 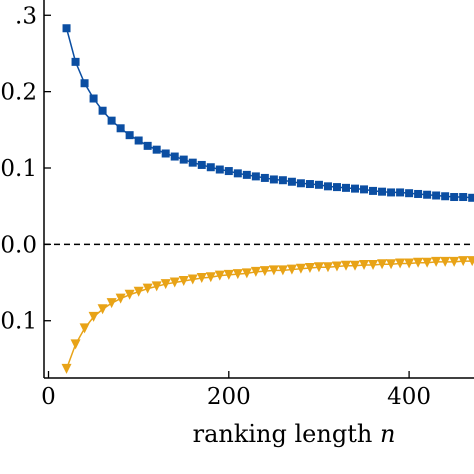 What do you see at coordinates (48, 397) in the screenshot?
I see `x-tick-label: 0` at bounding box center [48, 397].